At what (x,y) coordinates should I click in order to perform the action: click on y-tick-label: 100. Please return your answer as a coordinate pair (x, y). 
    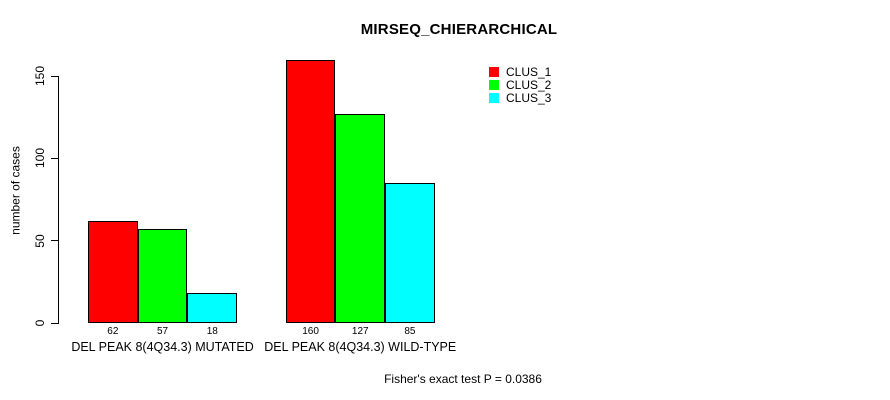
    Looking at the image, I should click on (40, 158).